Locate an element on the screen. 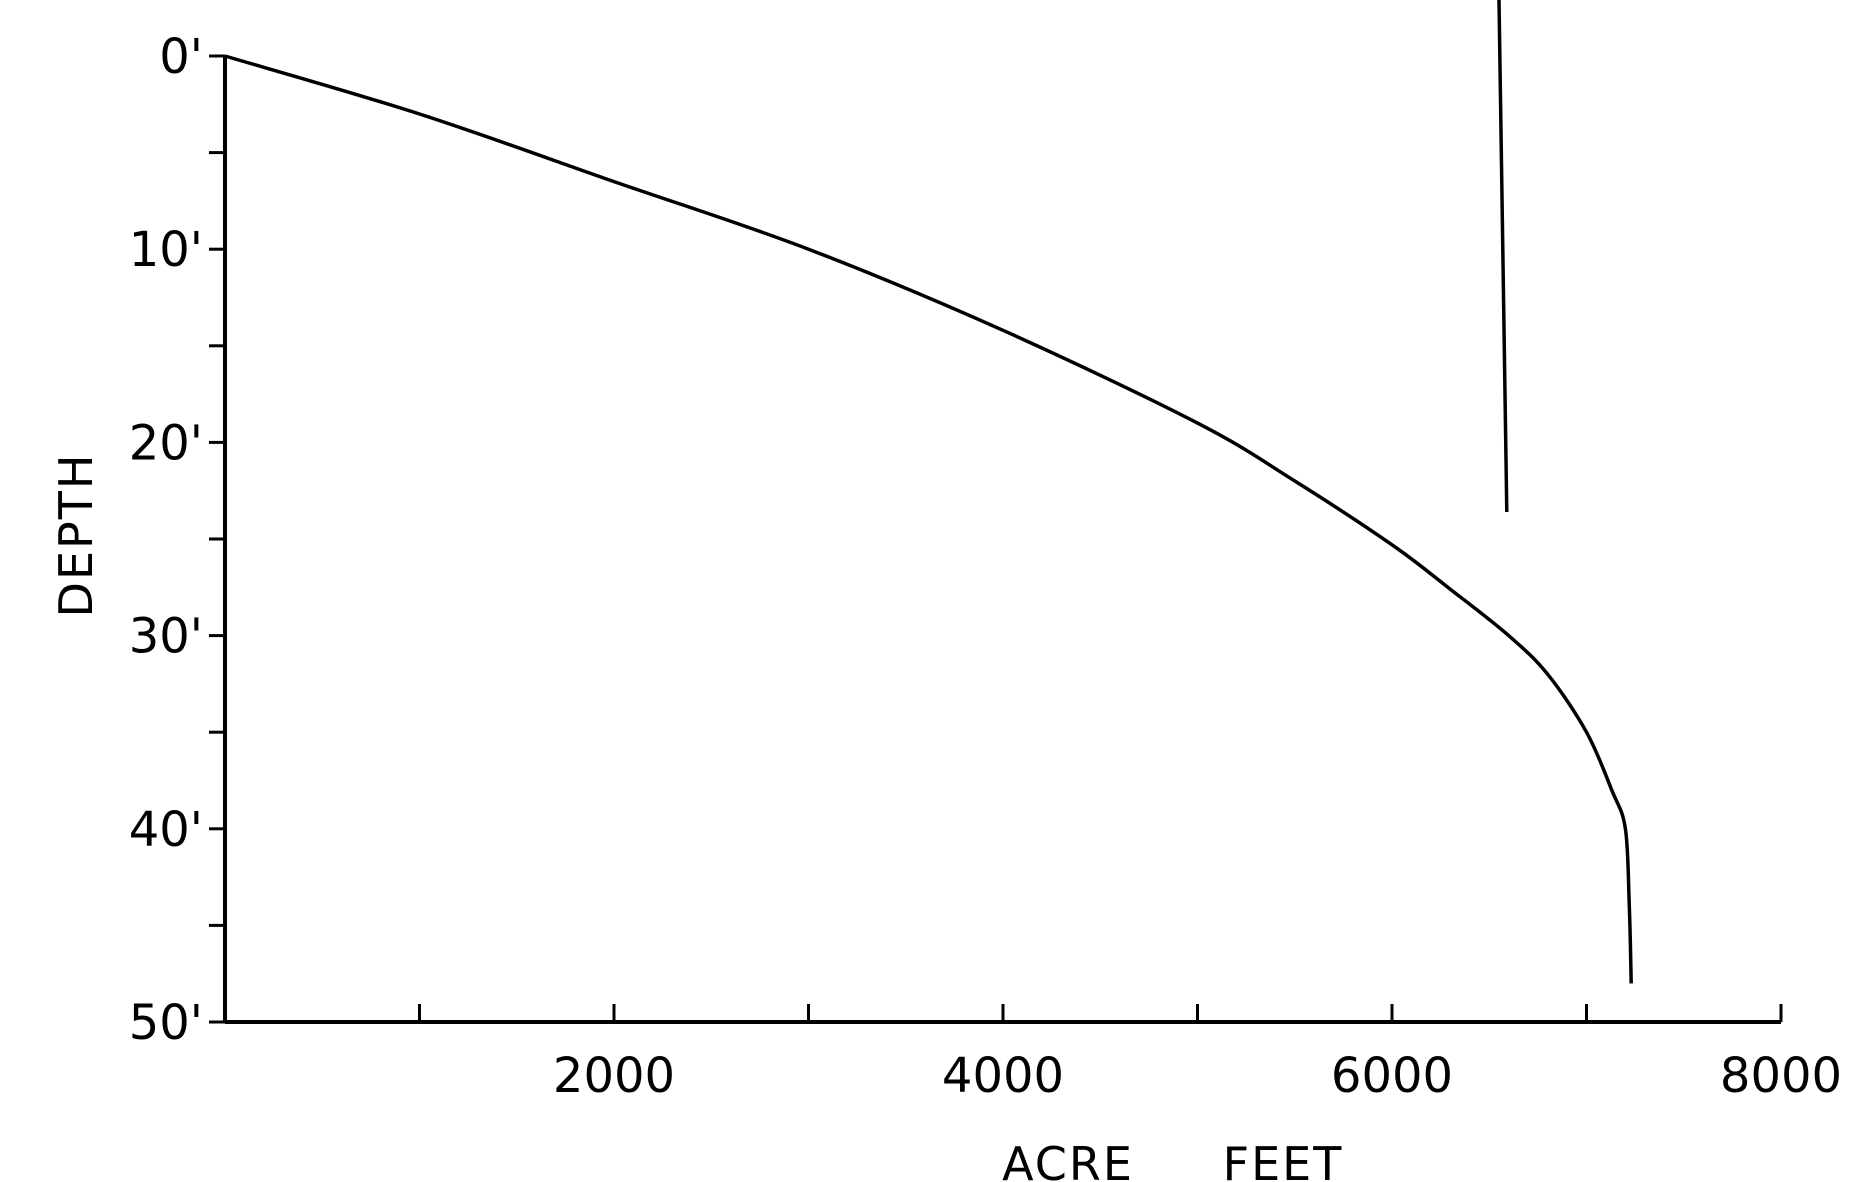 This screenshot has width=1859, height=1182. y-axis: 0' 10' 20' 30' 40' 50' is located at coordinates (178, 540).